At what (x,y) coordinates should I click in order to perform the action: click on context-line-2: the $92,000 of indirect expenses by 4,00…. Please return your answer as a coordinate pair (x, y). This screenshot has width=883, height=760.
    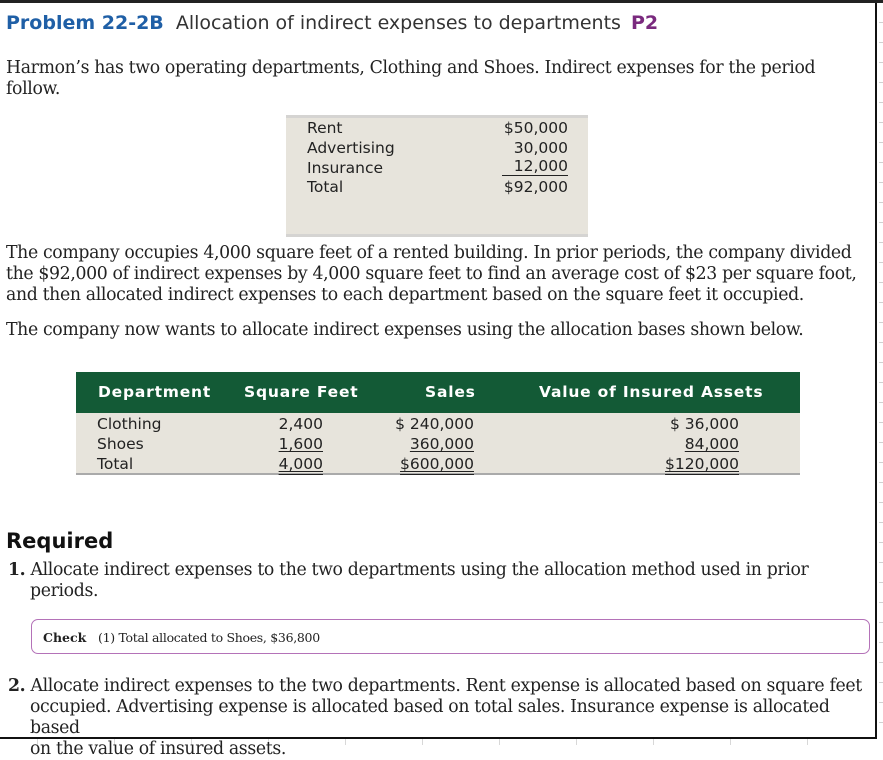
    Looking at the image, I should click on (431, 274).